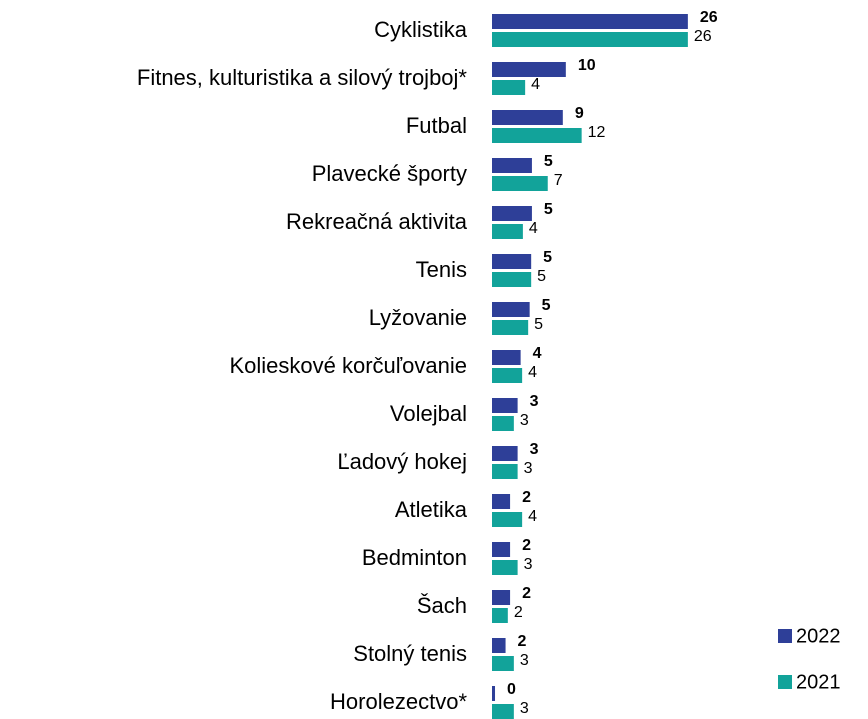  What do you see at coordinates (302, 77) in the screenshot?
I see `category-label: Fitnes, kulturistika a silový trojboj*` at bounding box center [302, 77].